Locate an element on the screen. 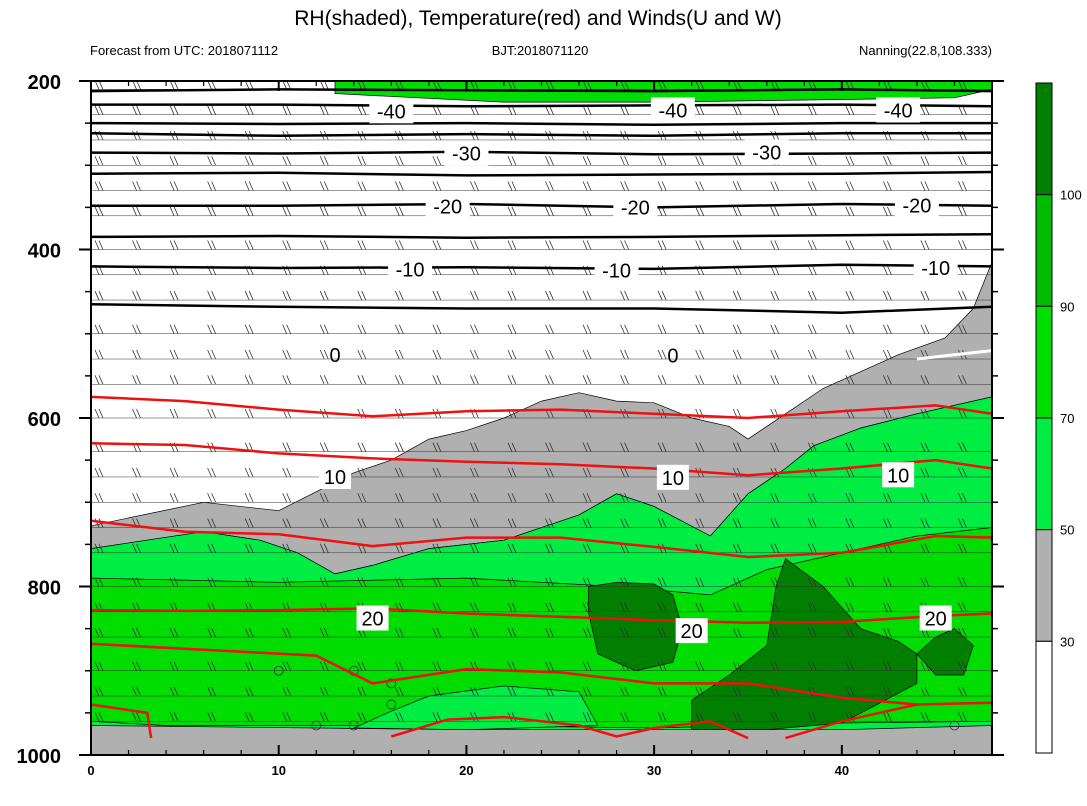  contour-label: -30 is located at coordinates (766, 152).